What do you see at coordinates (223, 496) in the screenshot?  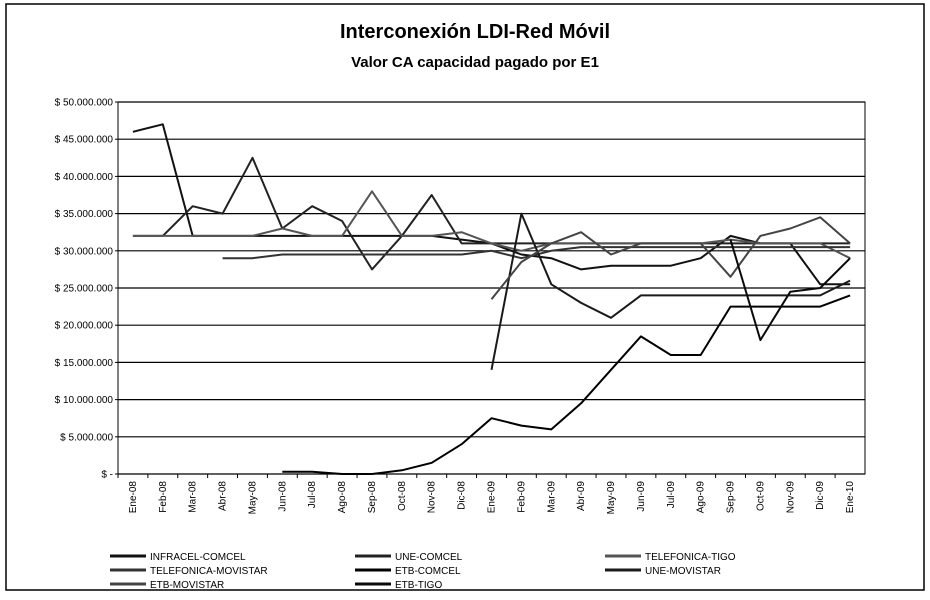 I see `x-tick-label: Abr-08` at bounding box center [223, 496].